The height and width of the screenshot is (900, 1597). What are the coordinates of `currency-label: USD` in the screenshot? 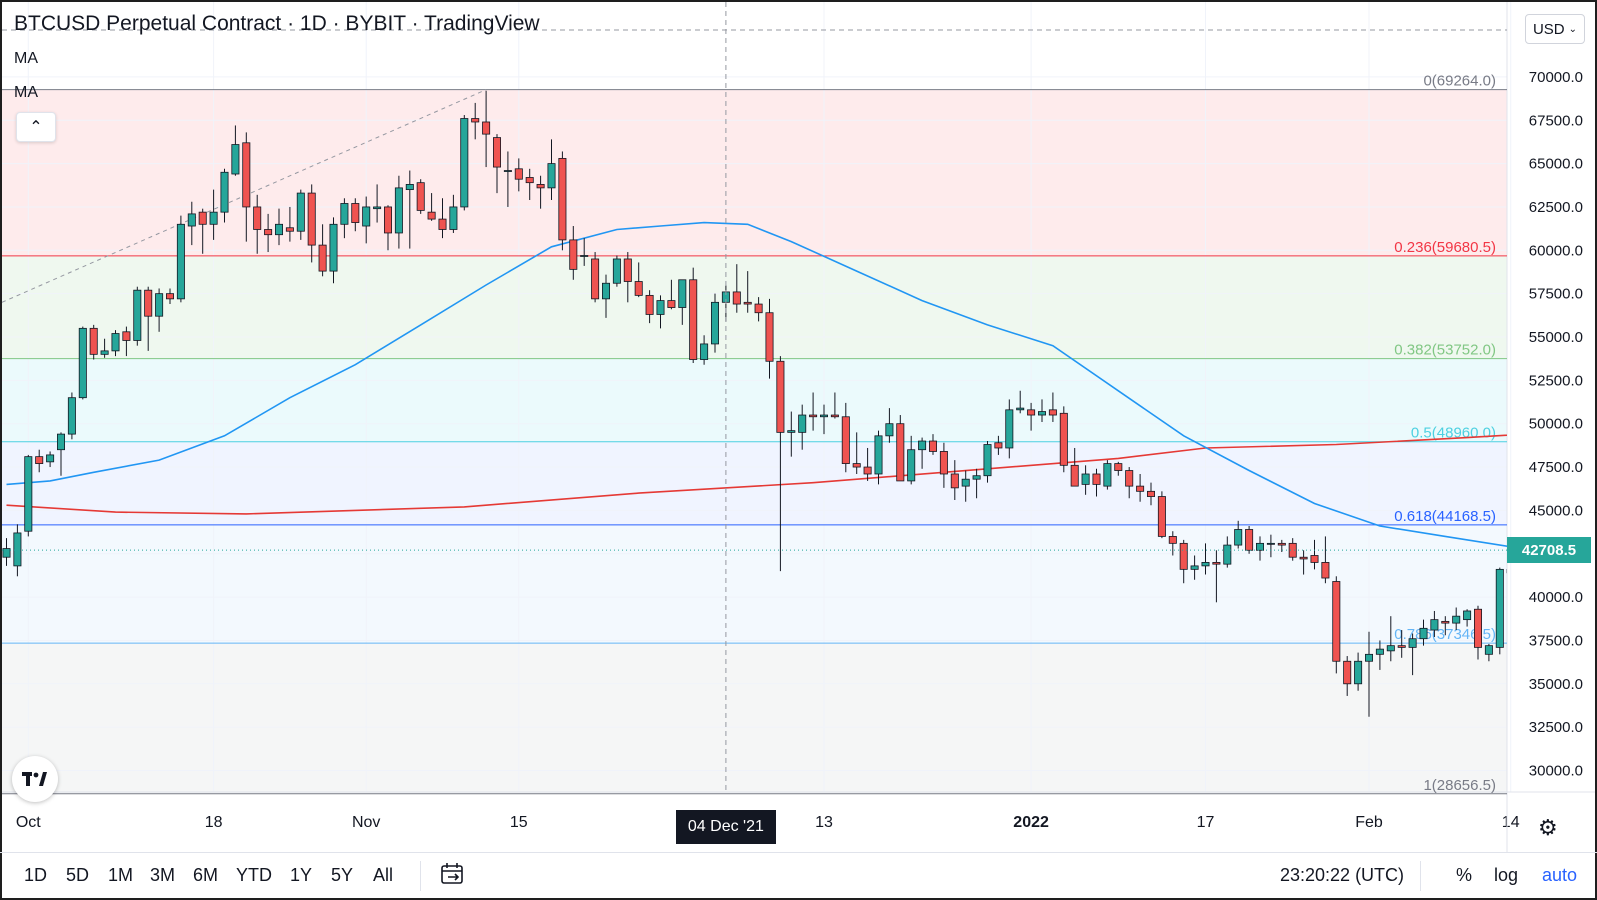 It's located at (1548, 29).